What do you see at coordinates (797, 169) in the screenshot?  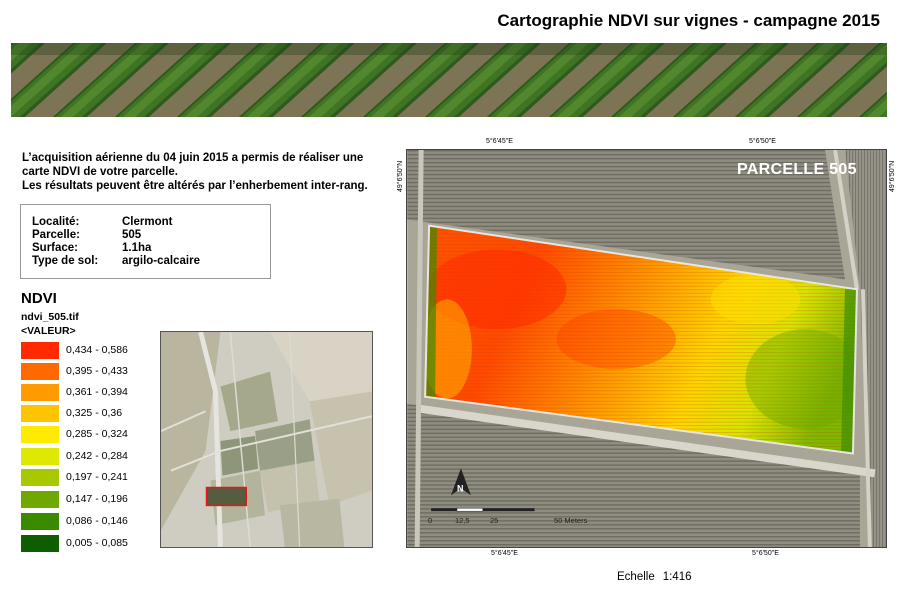 I see `parcel-map-label: PARCELLE 505` at bounding box center [797, 169].